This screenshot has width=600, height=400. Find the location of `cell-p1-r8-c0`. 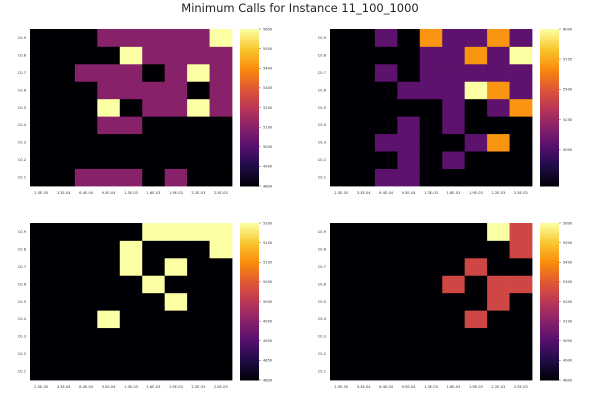

cell-p1-r8-c0 is located at coordinates (41, 38).